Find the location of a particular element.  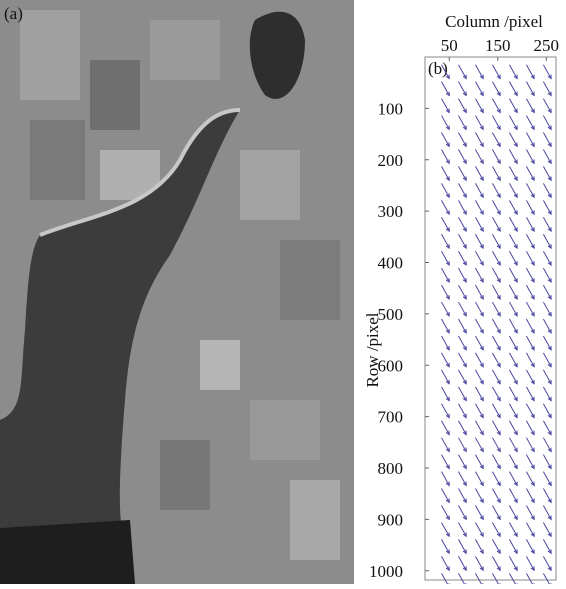

y-tick-label: 300 is located at coordinates (391, 211).